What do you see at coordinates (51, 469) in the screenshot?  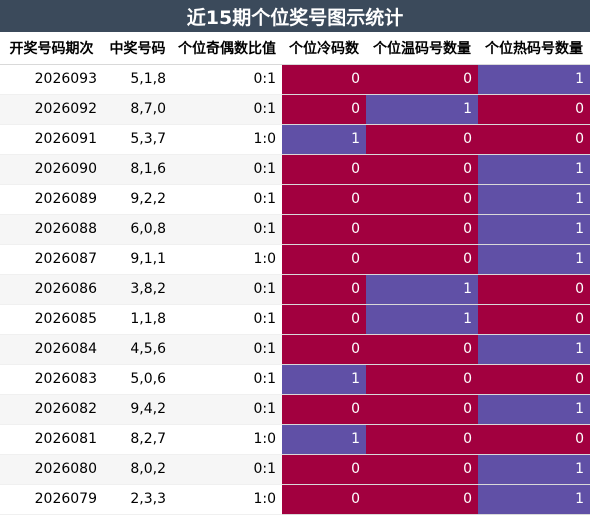 I see `issue-cell: 2026080` at bounding box center [51, 469].